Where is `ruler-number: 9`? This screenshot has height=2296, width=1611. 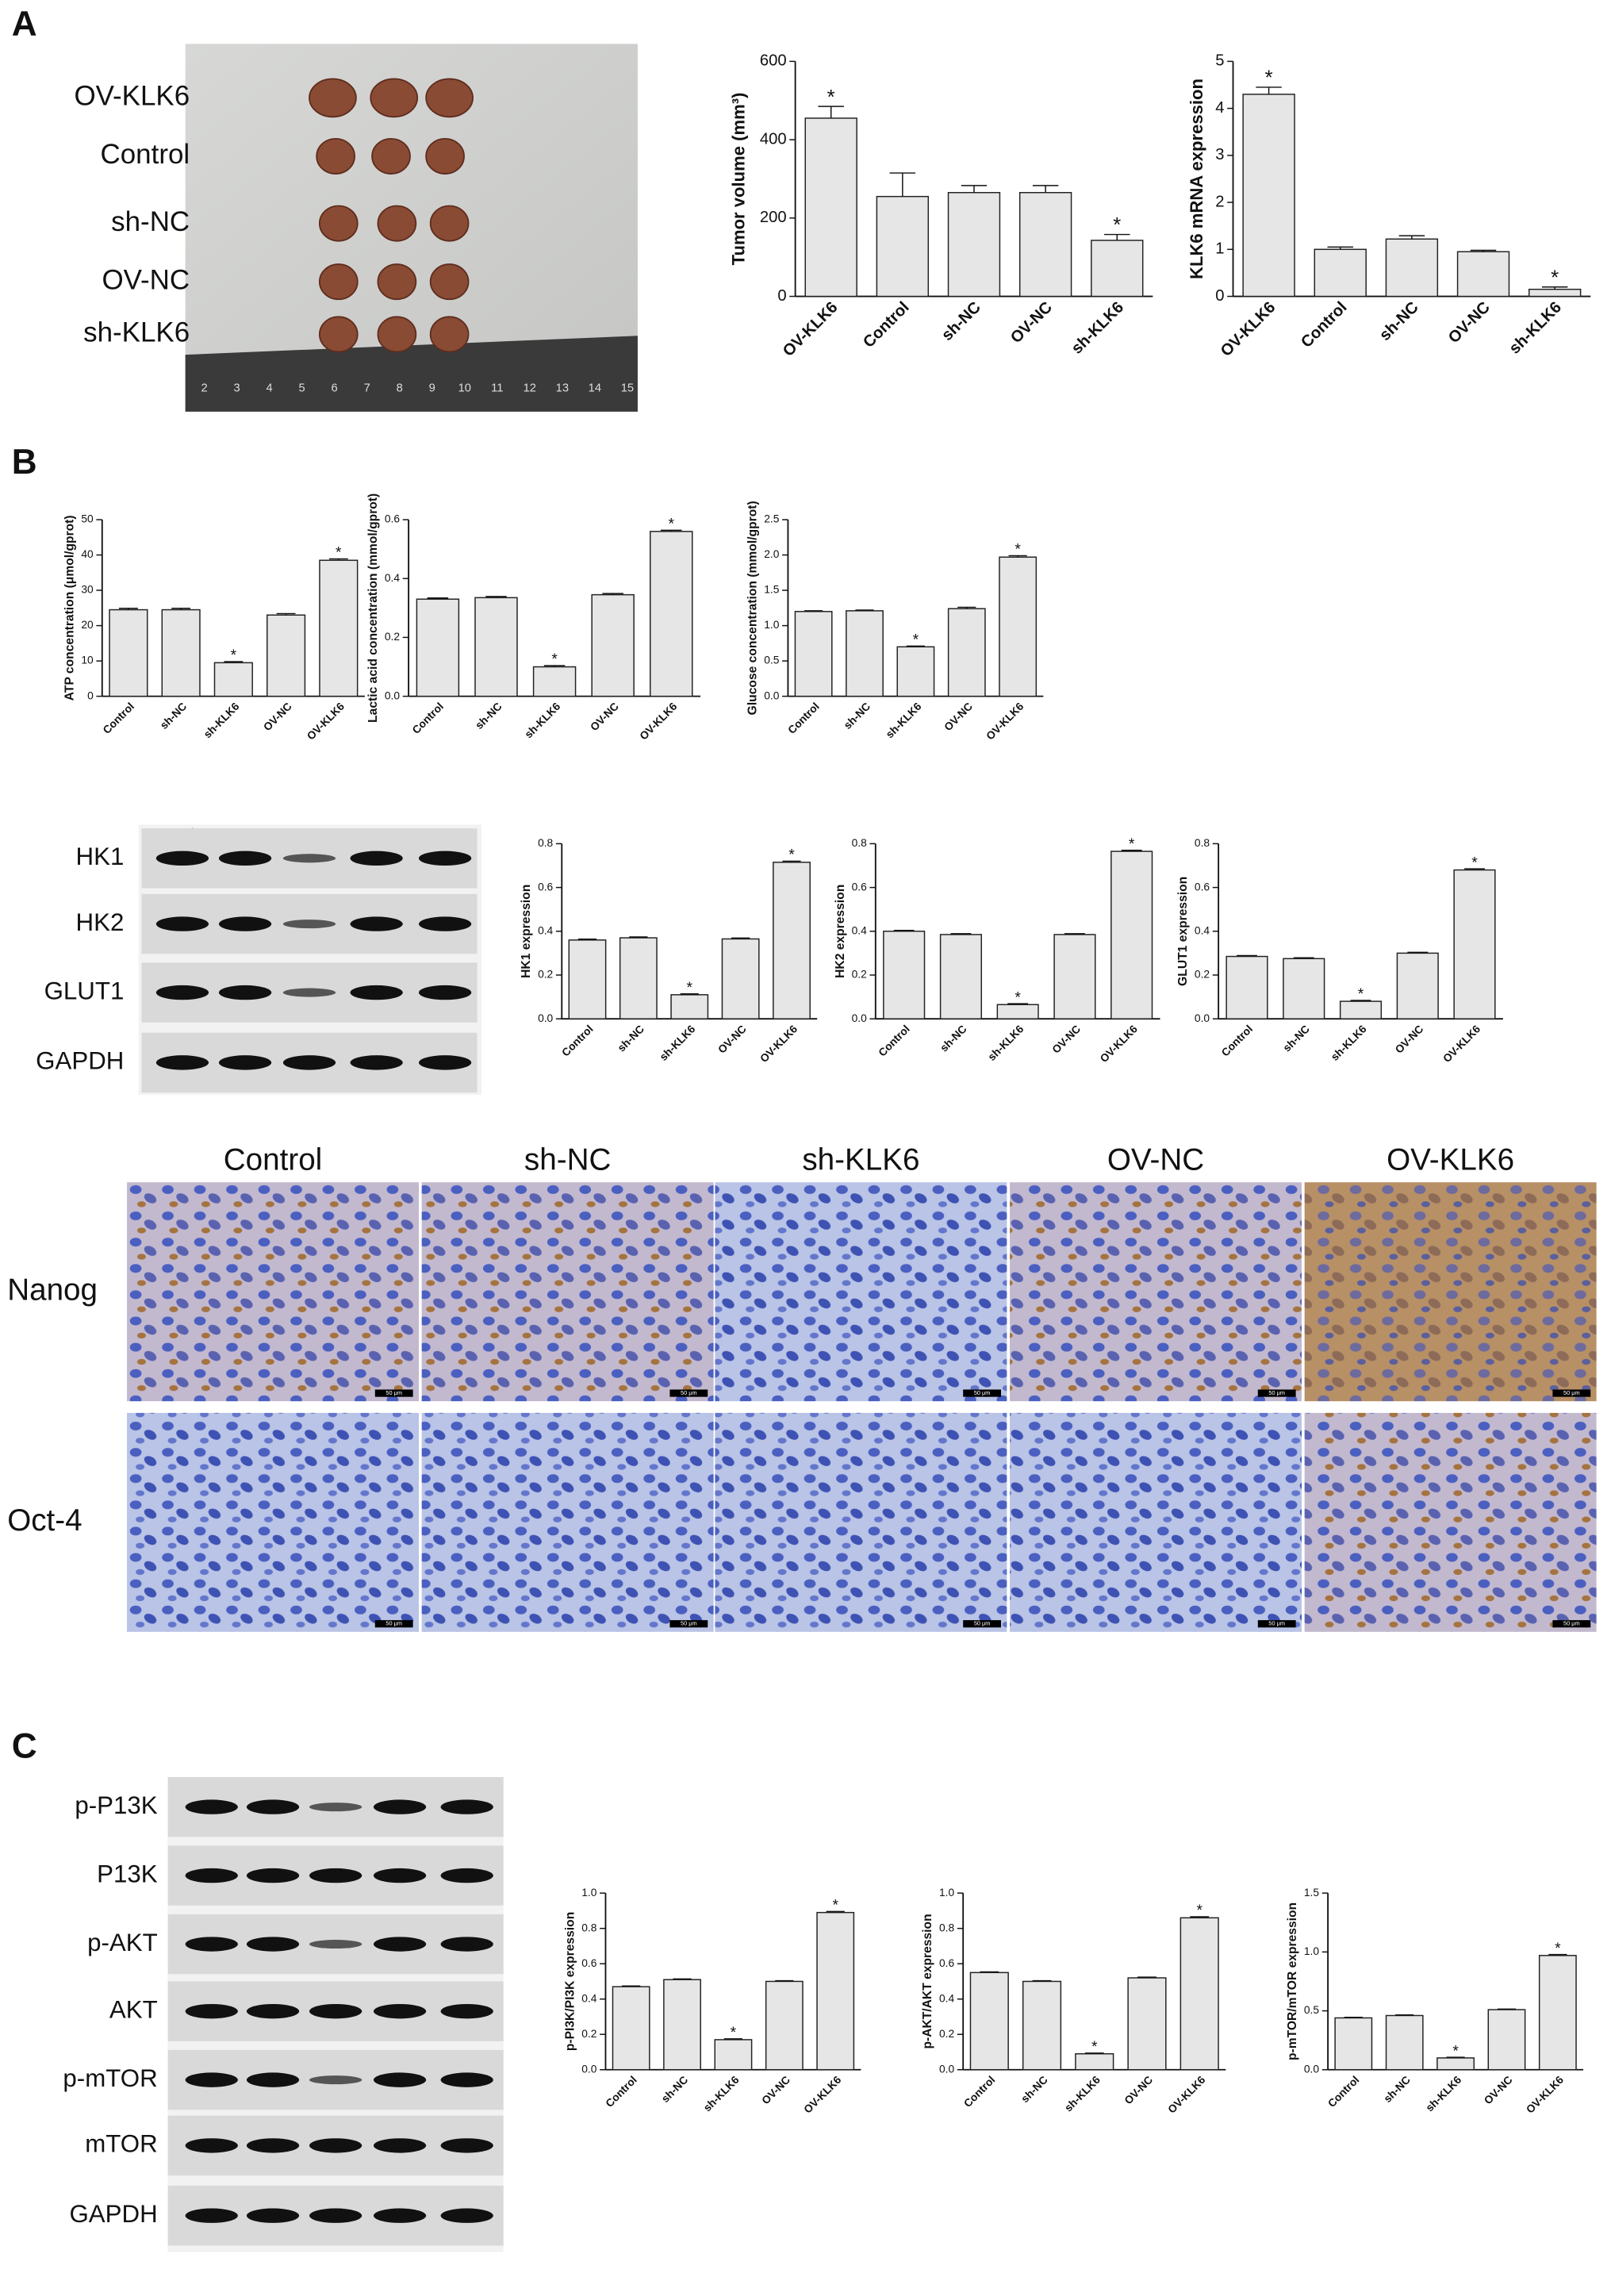 ruler-number: 9 is located at coordinates (432, 388).